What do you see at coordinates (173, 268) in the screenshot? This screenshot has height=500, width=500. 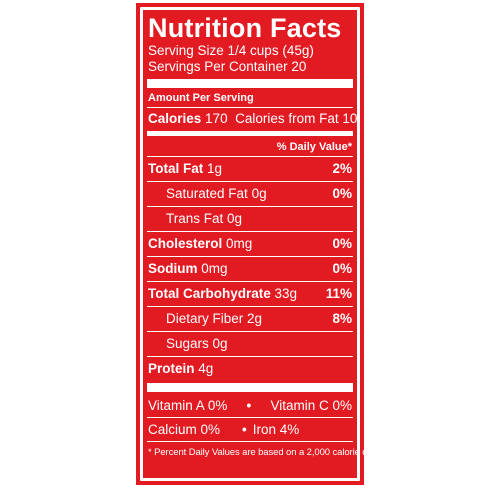 I see `nutrient-name: Sodium` at bounding box center [173, 268].